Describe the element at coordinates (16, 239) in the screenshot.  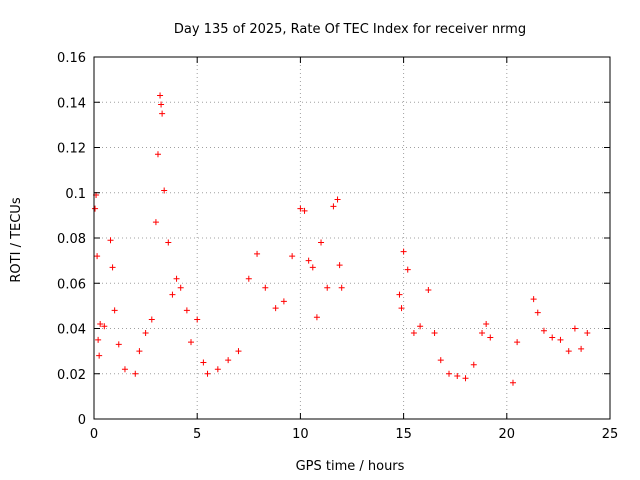
I see `y-axis-label: ROTI / TECUs` at that location.